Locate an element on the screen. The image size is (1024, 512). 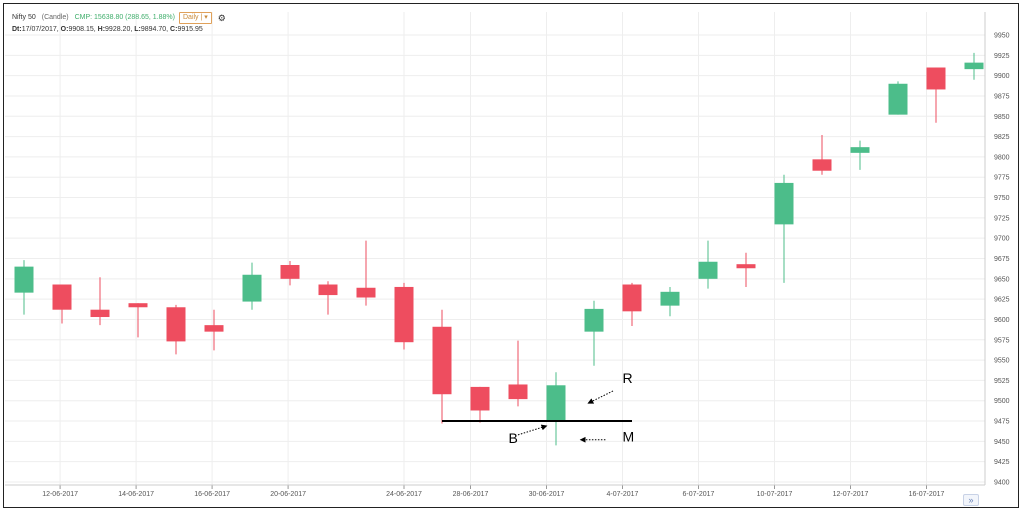
ohlc-open: 9908.15 is located at coordinates (81, 29).